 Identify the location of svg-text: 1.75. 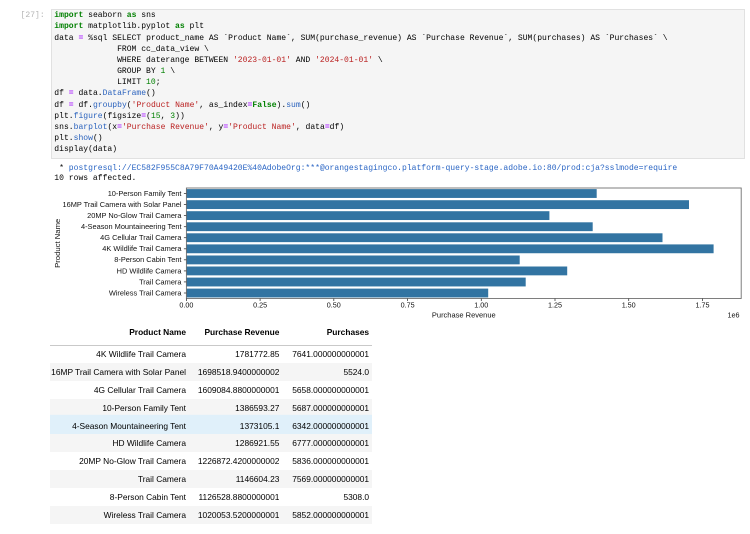
(703, 305).